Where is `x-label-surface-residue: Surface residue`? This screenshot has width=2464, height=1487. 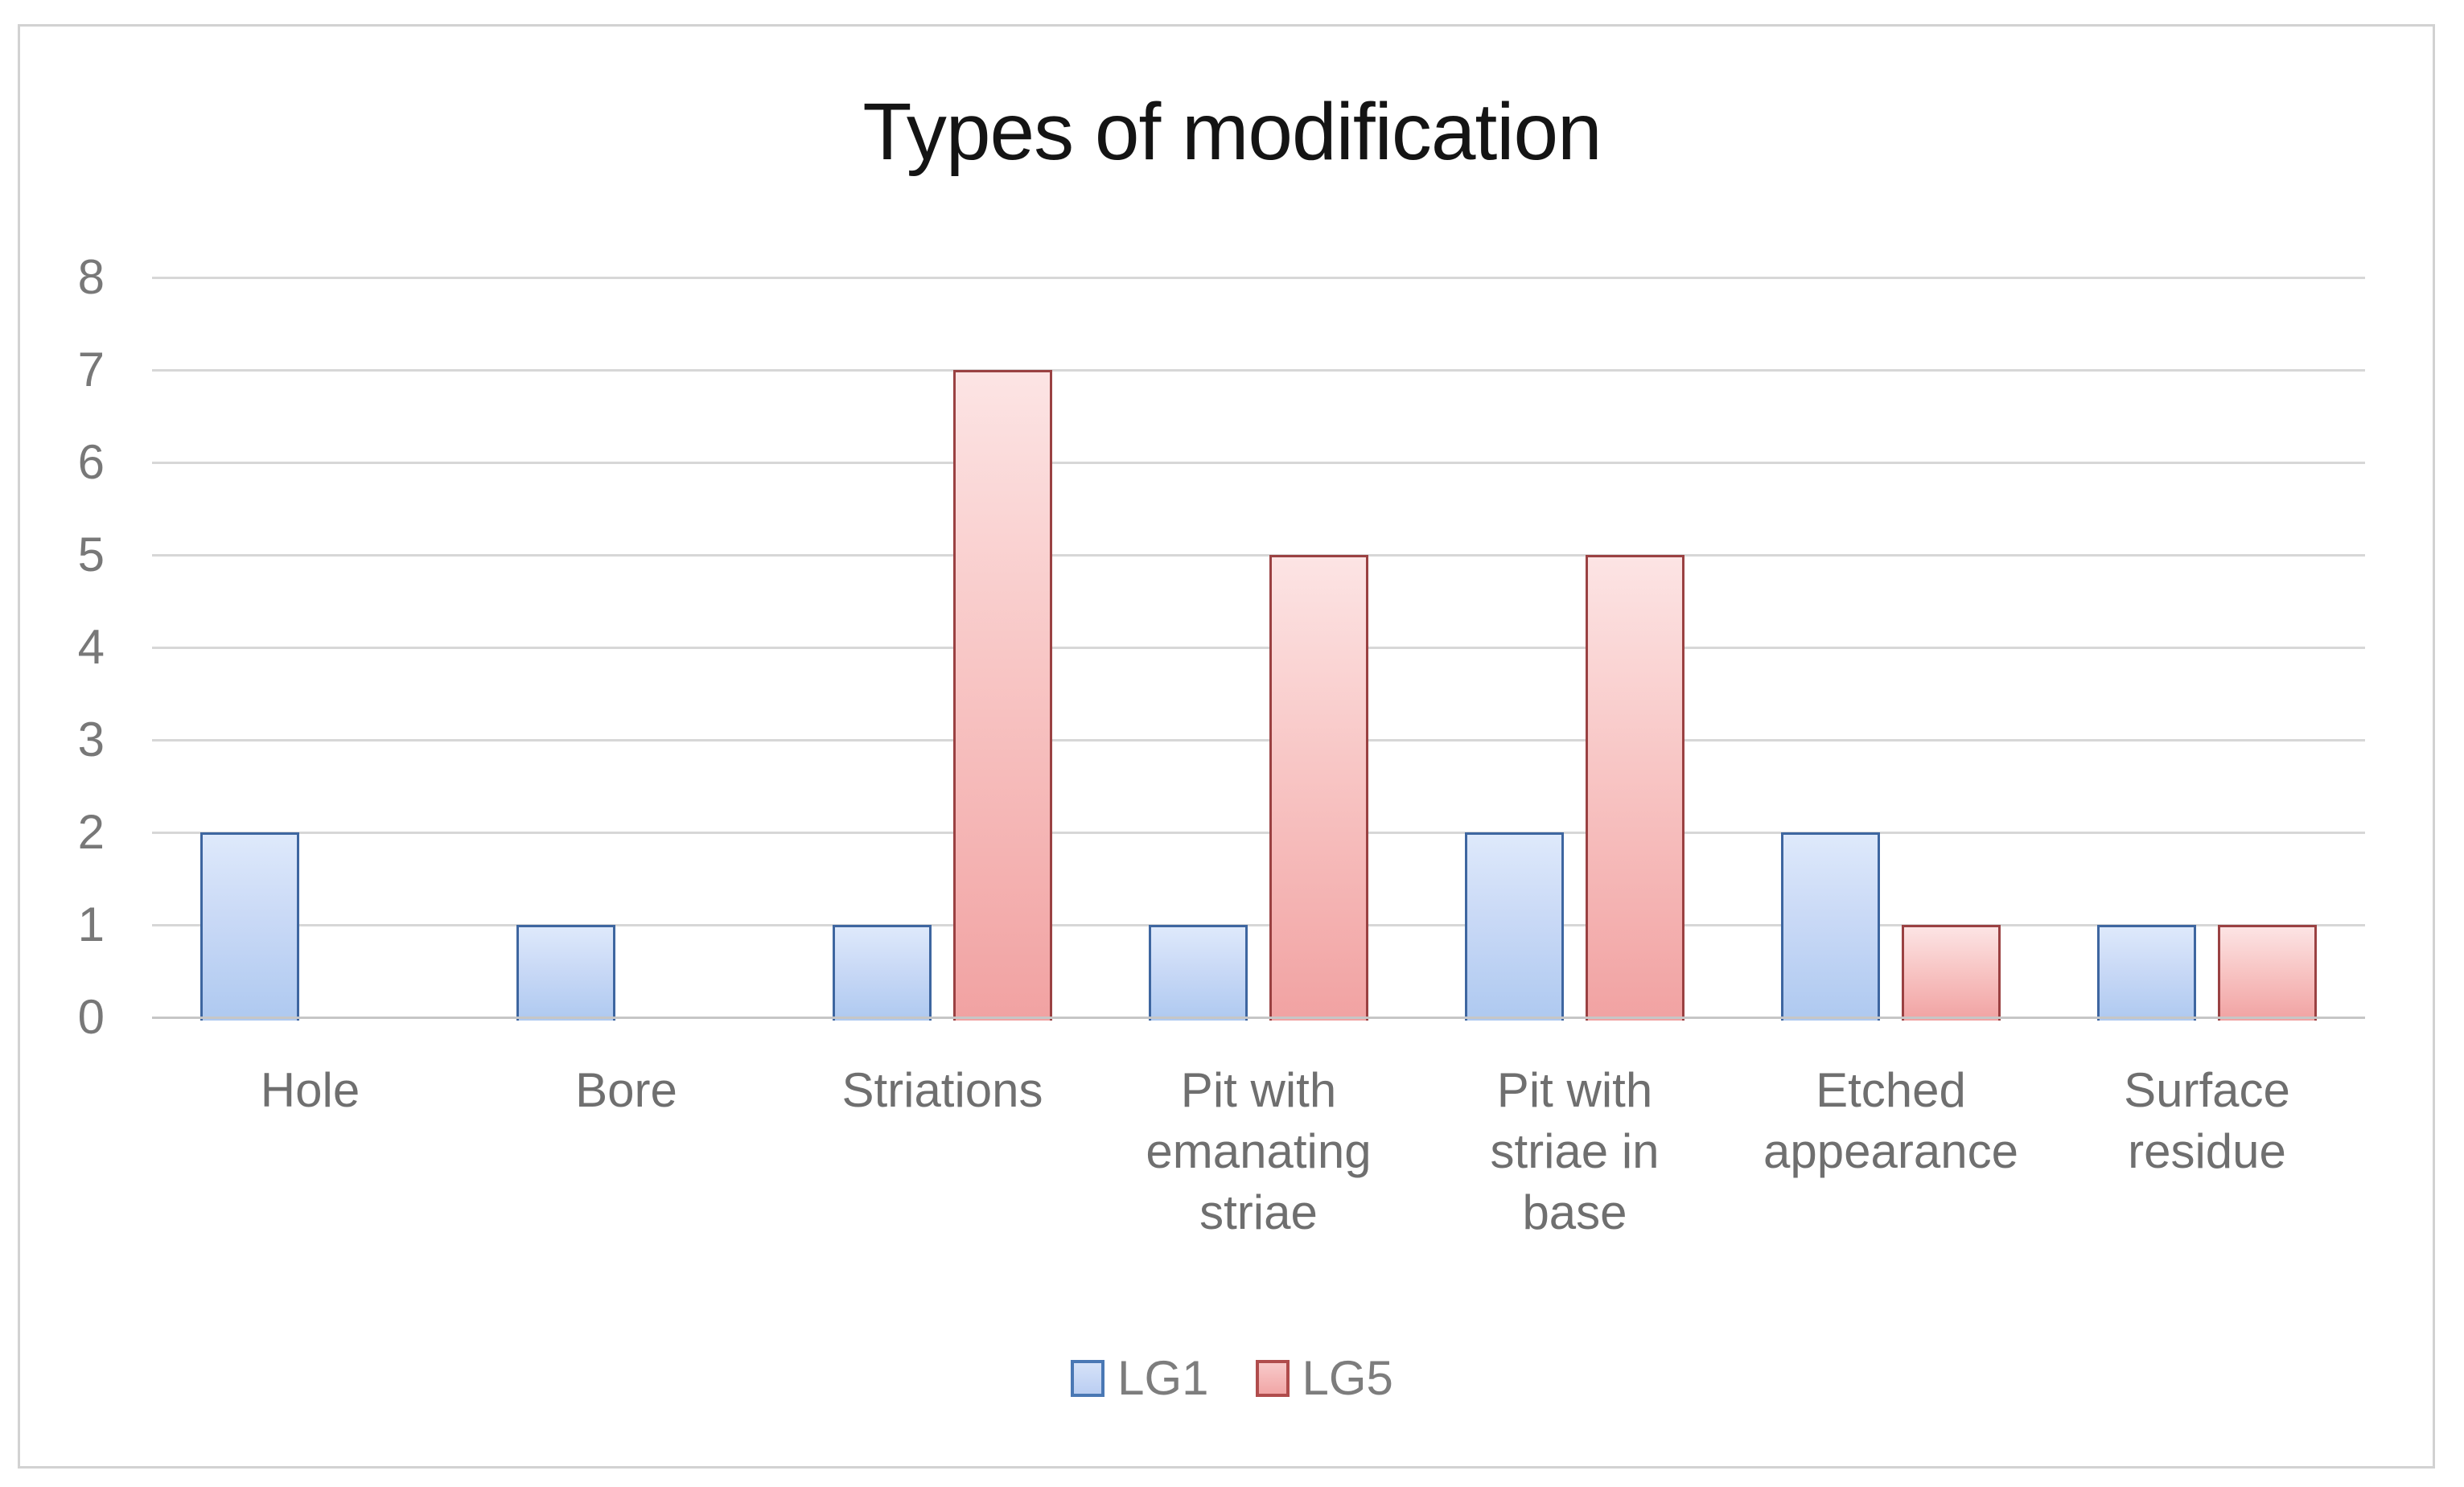 x-label-surface-residue: Surface residue is located at coordinates (2207, 1120).